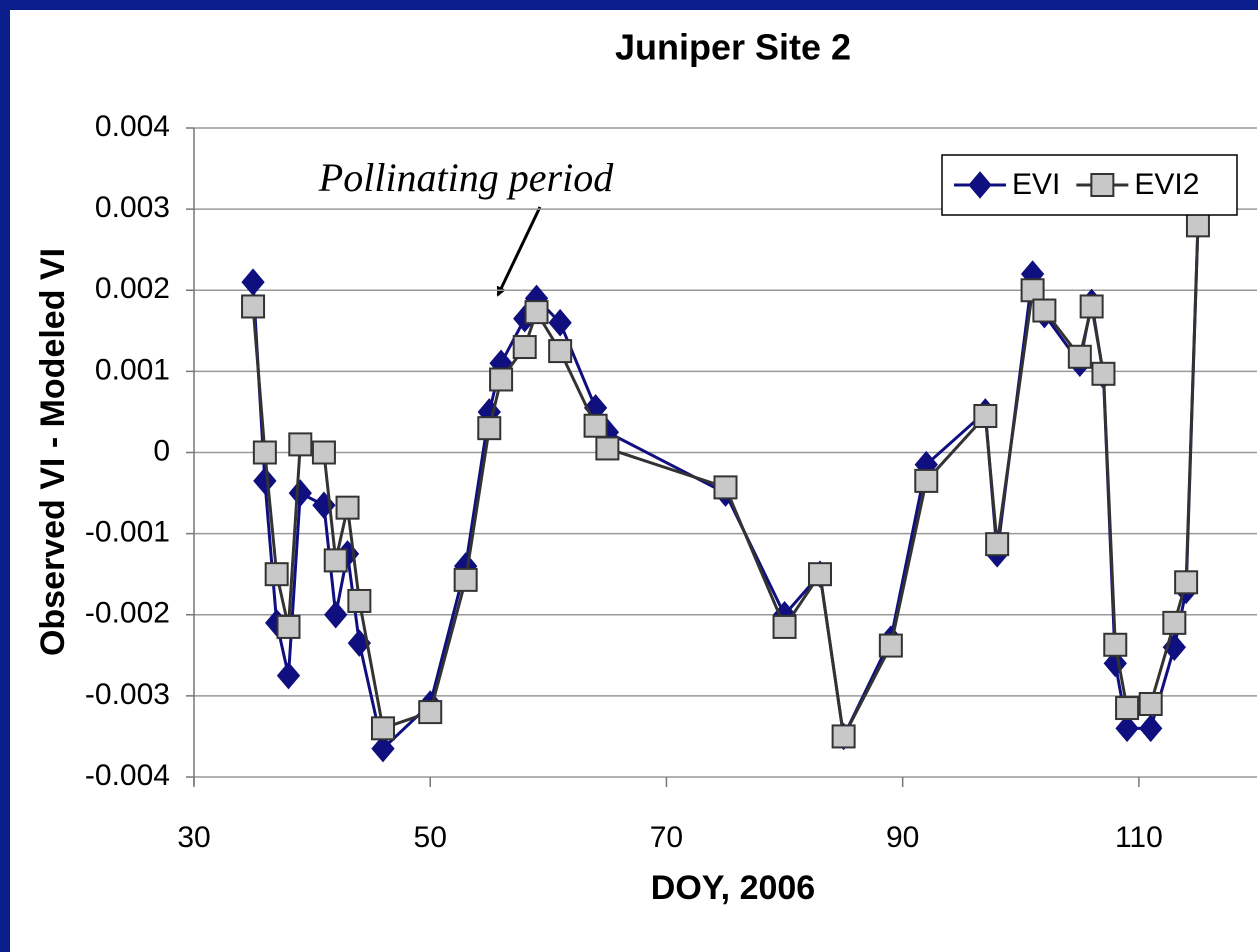 This screenshot has height=952, width=1258. I want to click on y-tick-label: -0.001, so click(127, 532).